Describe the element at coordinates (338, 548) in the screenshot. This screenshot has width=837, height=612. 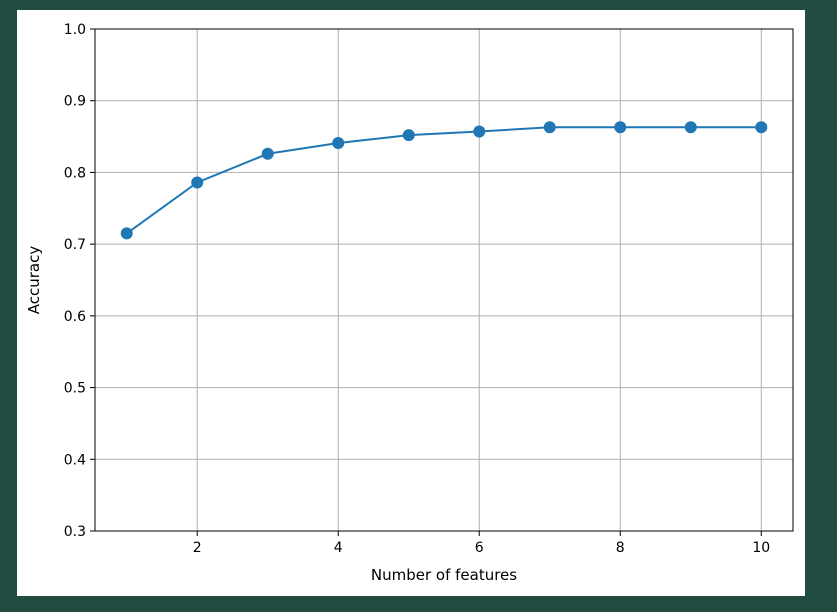
I see `x-tick-label: 4` at that location.